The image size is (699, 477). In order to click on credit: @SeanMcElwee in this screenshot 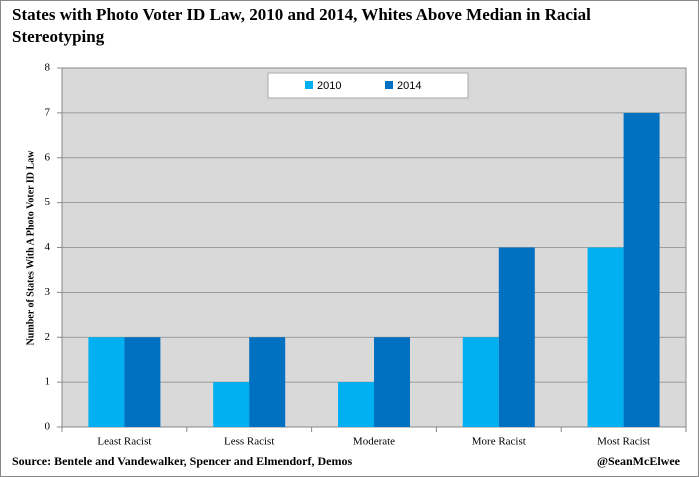, I will do `click(639, 461)`.